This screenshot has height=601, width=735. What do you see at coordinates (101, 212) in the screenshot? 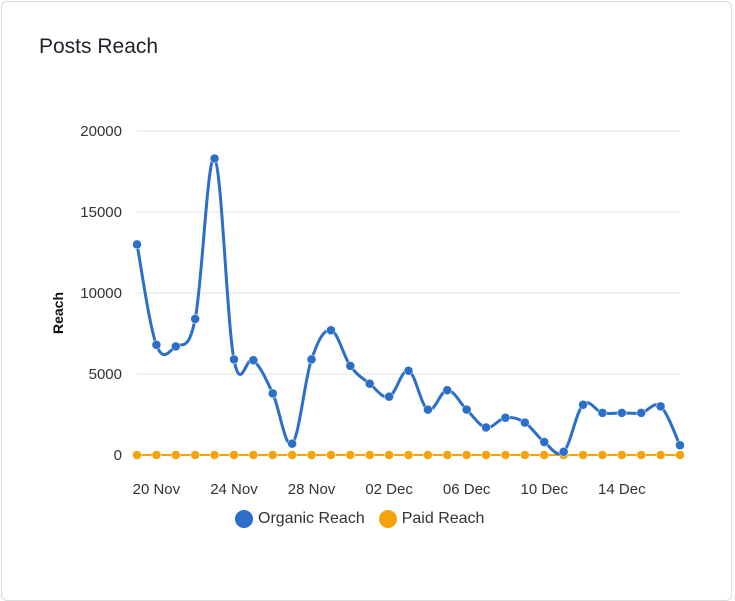
I see `y-tick-label: 15000` at bounding box center [101, 212].